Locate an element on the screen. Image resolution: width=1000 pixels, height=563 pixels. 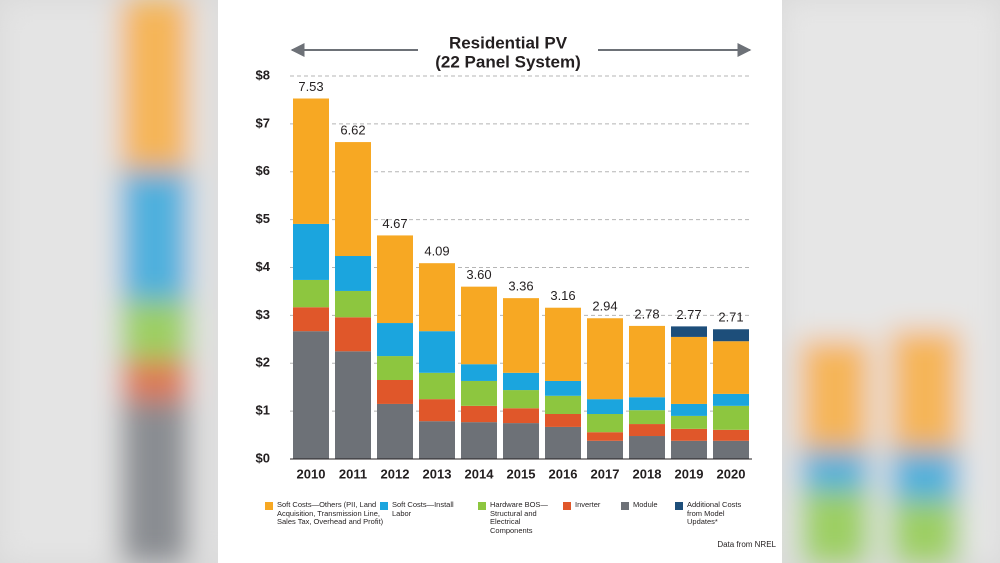
chart-title: Residential PV is located at coordinates (508, 42).